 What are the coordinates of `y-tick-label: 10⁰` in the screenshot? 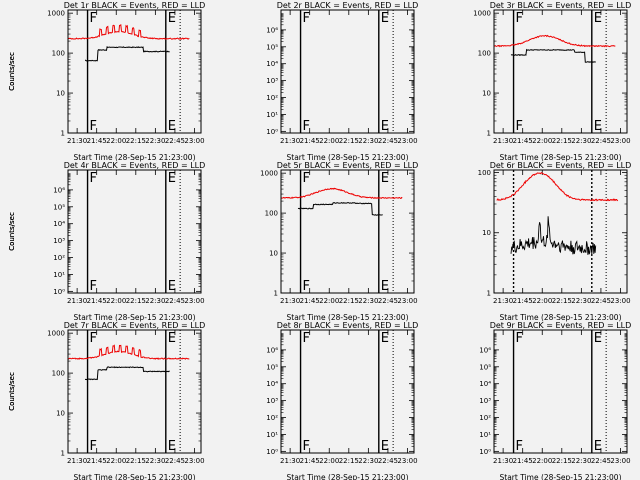 It's located at (272, 132).